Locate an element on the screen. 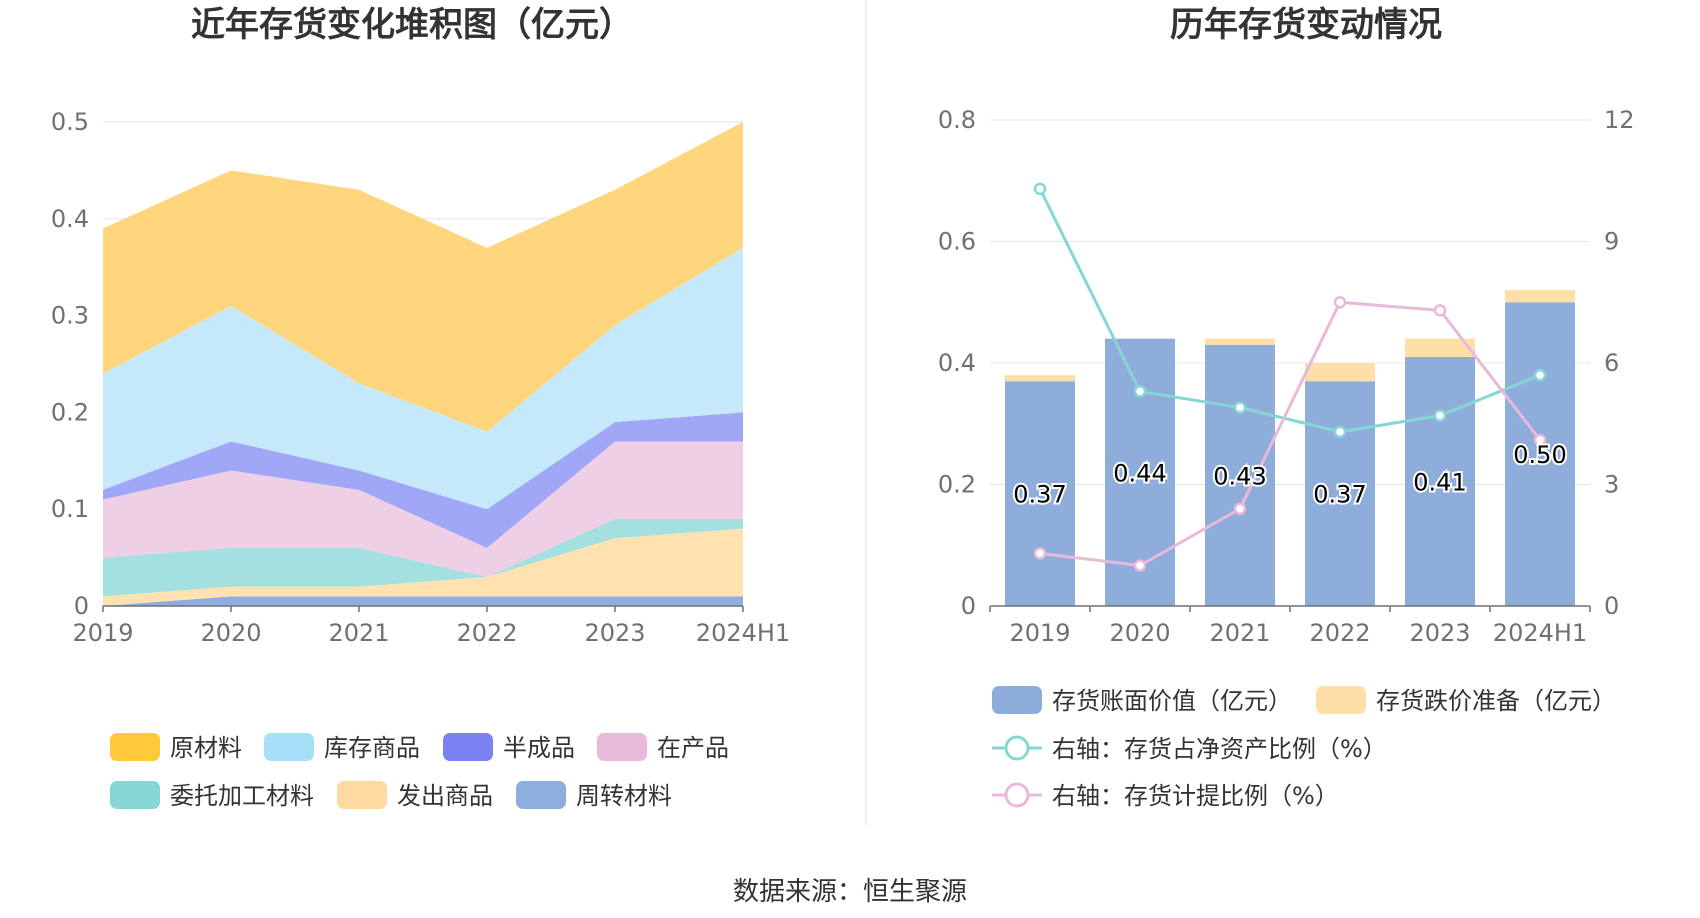 This screenshot has height=918, width=1700. right-left-y-tick: 0.4 is located at coordinates (957, 363).